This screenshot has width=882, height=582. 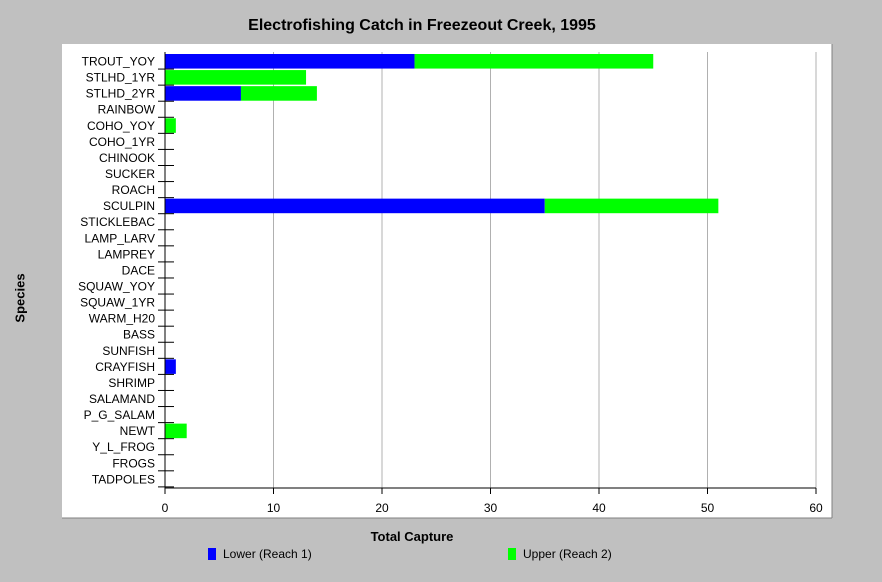 What do you see at coordinates (278, 93) in the screenshot?
I see `bar-upper-stlhd_2yr` at bounding box center [278, 93].